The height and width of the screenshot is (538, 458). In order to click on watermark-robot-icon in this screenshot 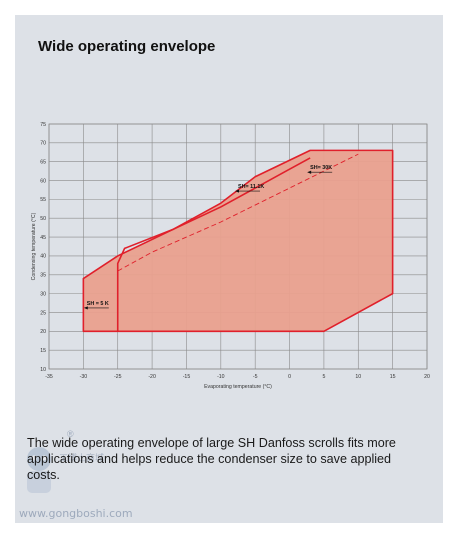, I will do `click(39, 470)`.